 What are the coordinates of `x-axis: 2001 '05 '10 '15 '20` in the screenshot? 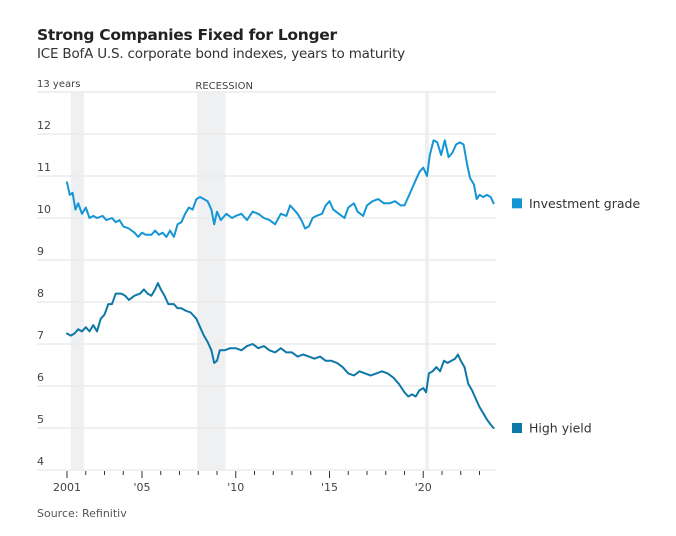 It's located at (266, 481).